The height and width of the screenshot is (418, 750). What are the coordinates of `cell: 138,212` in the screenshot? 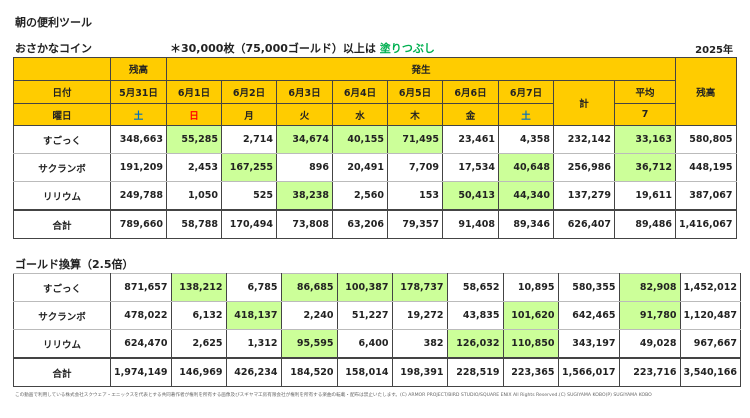 It's located at (198, 287).